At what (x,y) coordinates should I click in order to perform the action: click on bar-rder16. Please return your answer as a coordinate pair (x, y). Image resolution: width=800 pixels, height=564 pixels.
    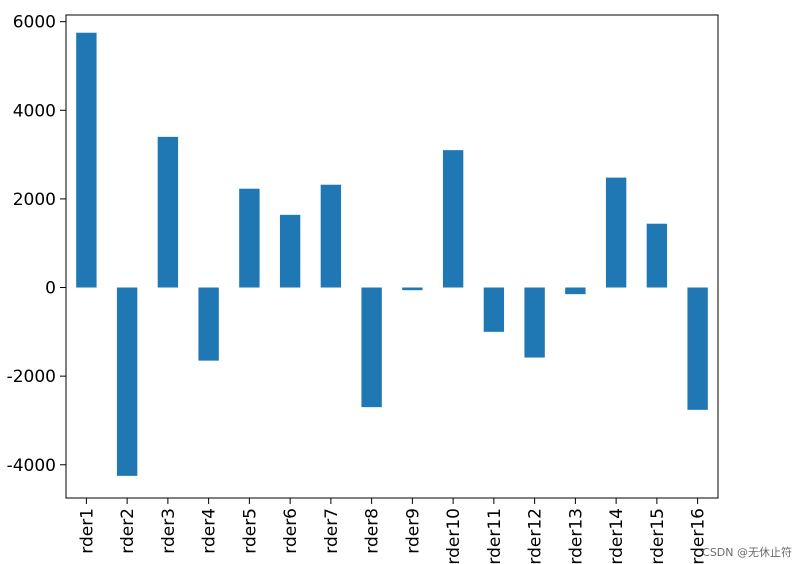
    Looking at the image, I should click on (697, 348).